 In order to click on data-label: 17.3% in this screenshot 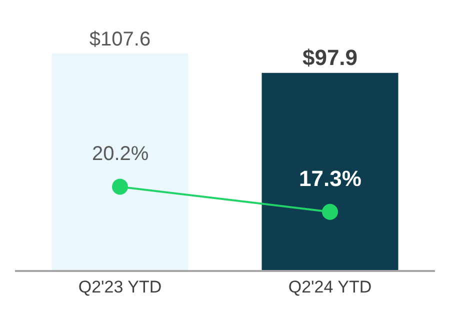, I will do `click(330, 178)`.